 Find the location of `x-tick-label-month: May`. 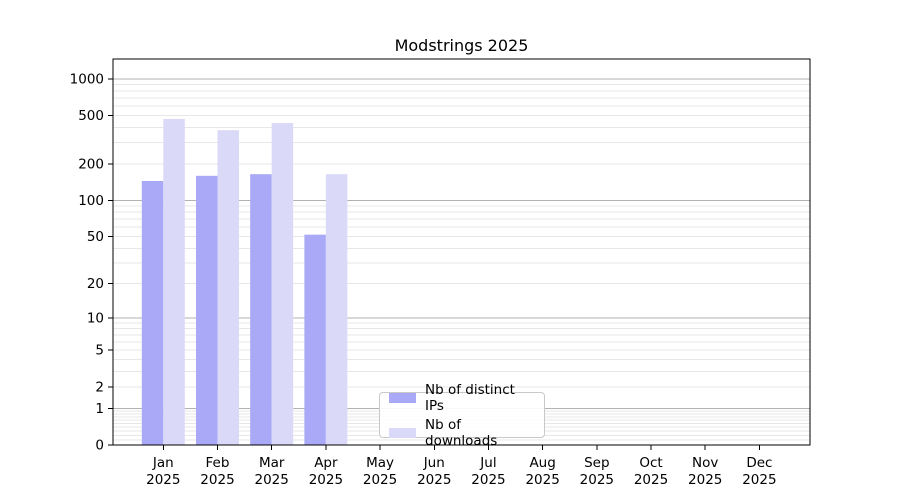

x-tick-label-month: May is located at coordinates (380, 463).